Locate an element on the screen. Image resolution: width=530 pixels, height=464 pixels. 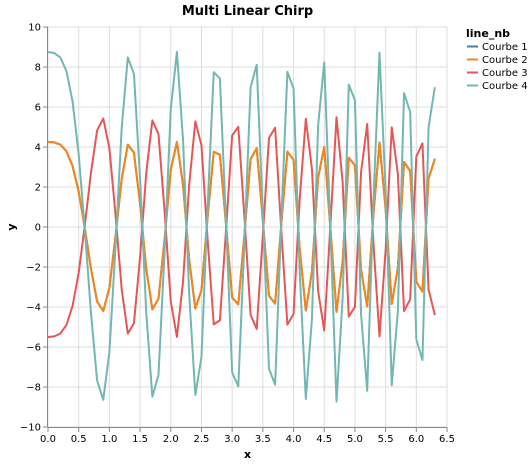
y-tick-label: 6 is located at coordinates (38, 108).